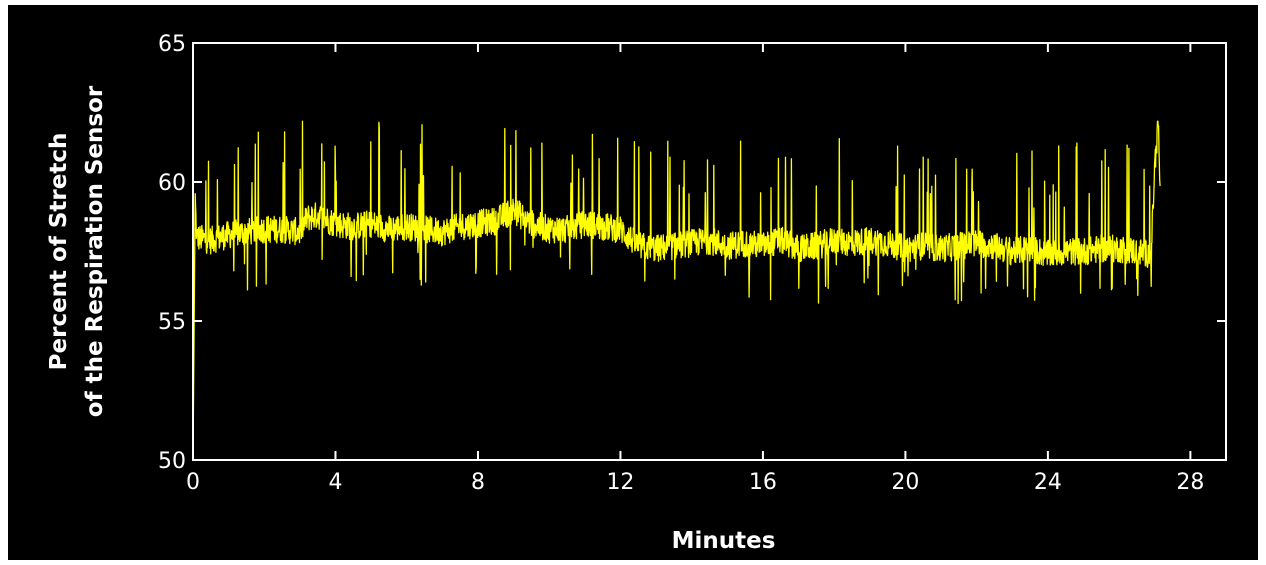 This screenshot has height=565, width=1266. What do you see at coordinates (193, 482) in the screenshot?
I see `x-tick-label: 0` at bounding box center [193, 482].